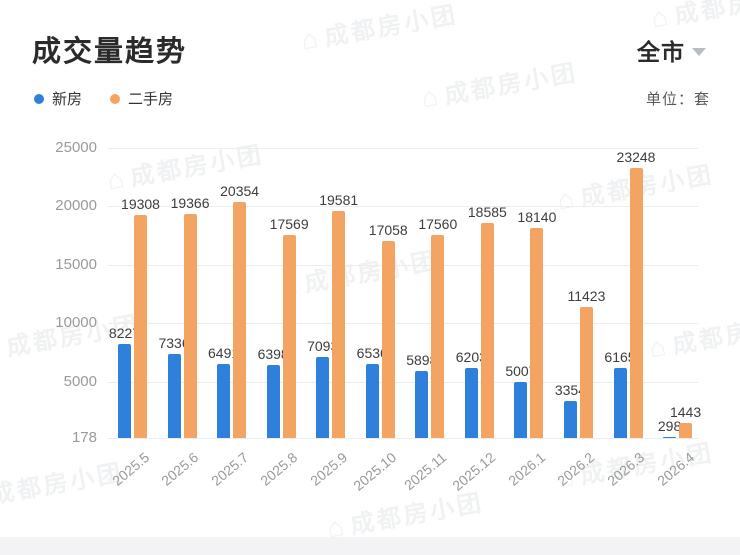 This screenshot has width=740, height=555. I want to click on y-axis-tick-label: 20000, so click(76, 206).